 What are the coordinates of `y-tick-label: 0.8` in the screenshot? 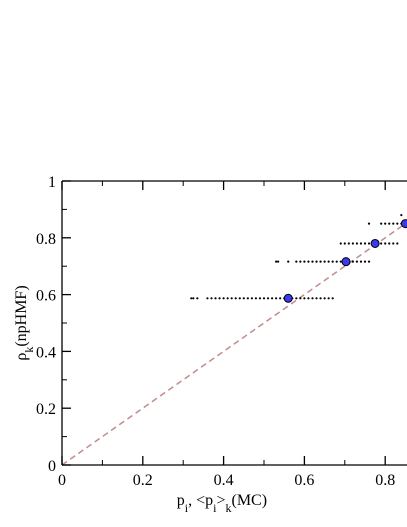 It's located at (46, 239).